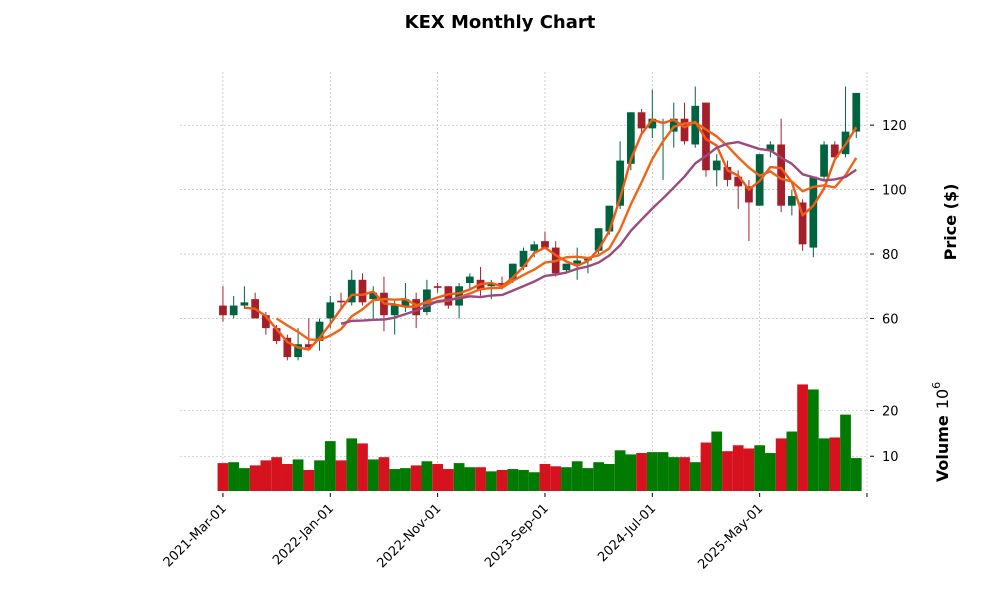 The height and width of the screenshot is (600, 1000). What do you see at coordinates (894, 126) in the screenshot?
I see `price-tick-label: 120` at bounding box center [894, 126].